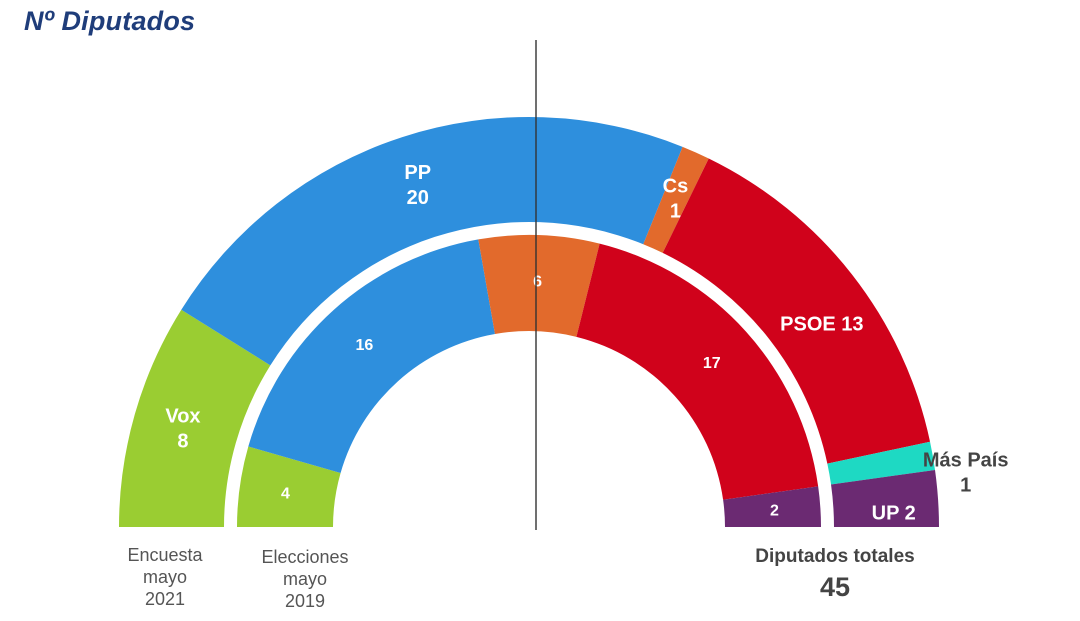  I want to click on caption-encuesta-line-2: mayo, so click(164, 577).